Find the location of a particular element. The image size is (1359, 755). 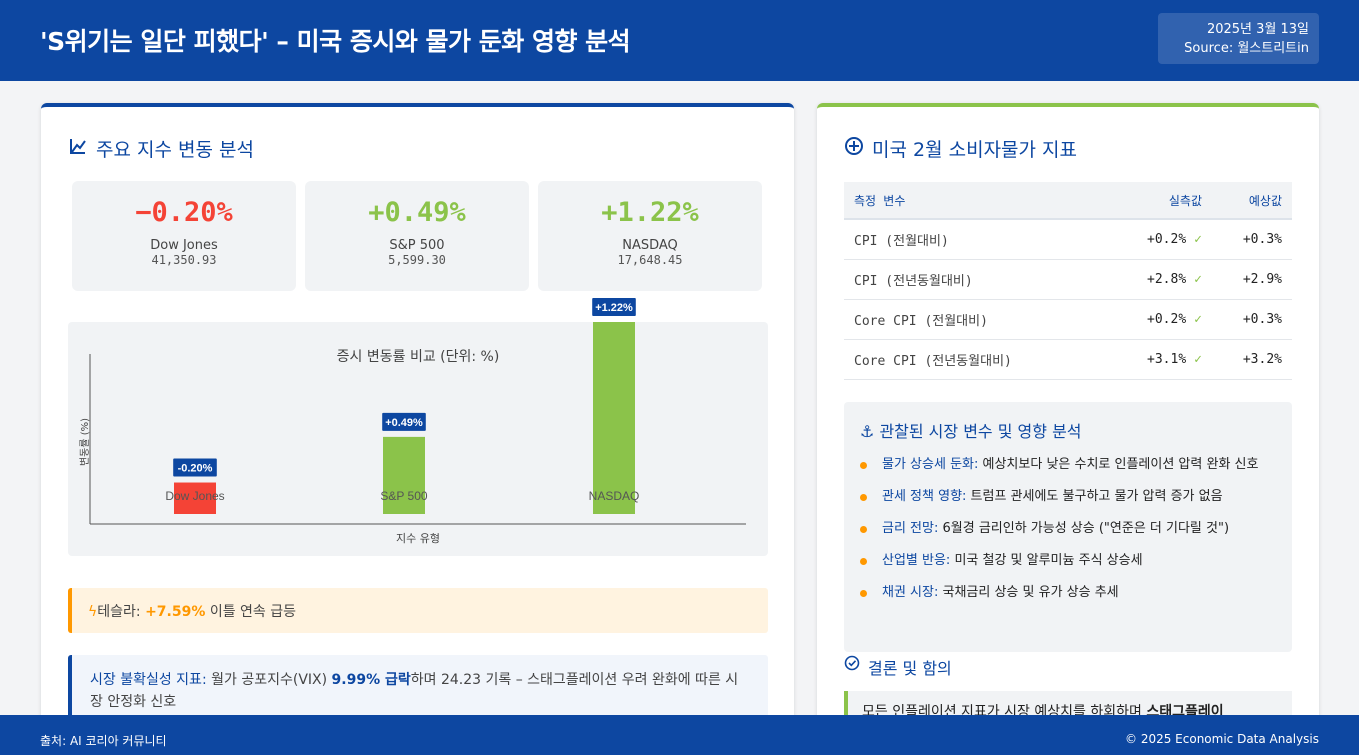

item-text: 트럼프 관세에도 불구하고 물가 압력 증가 없음 is located at coordinates (1094, 496).